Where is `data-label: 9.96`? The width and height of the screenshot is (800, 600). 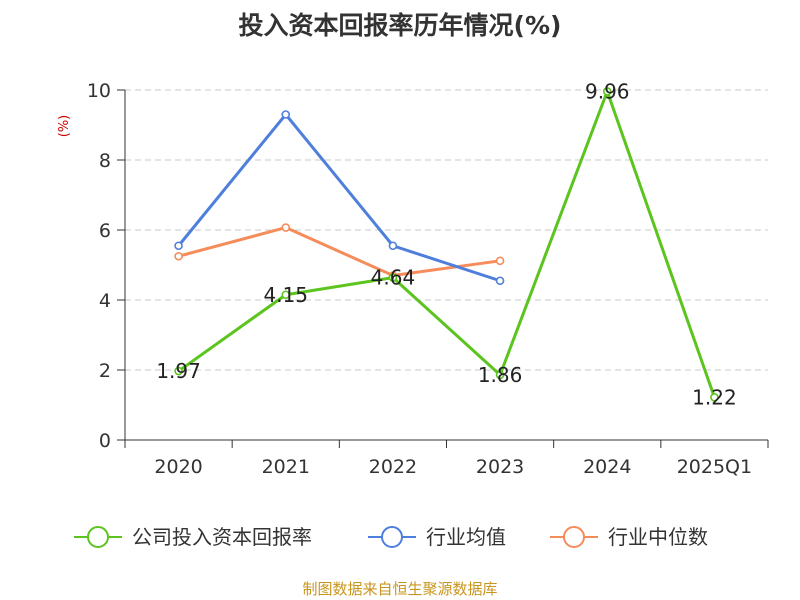
data-label: 9.96 is located at coordinates (607, 91).